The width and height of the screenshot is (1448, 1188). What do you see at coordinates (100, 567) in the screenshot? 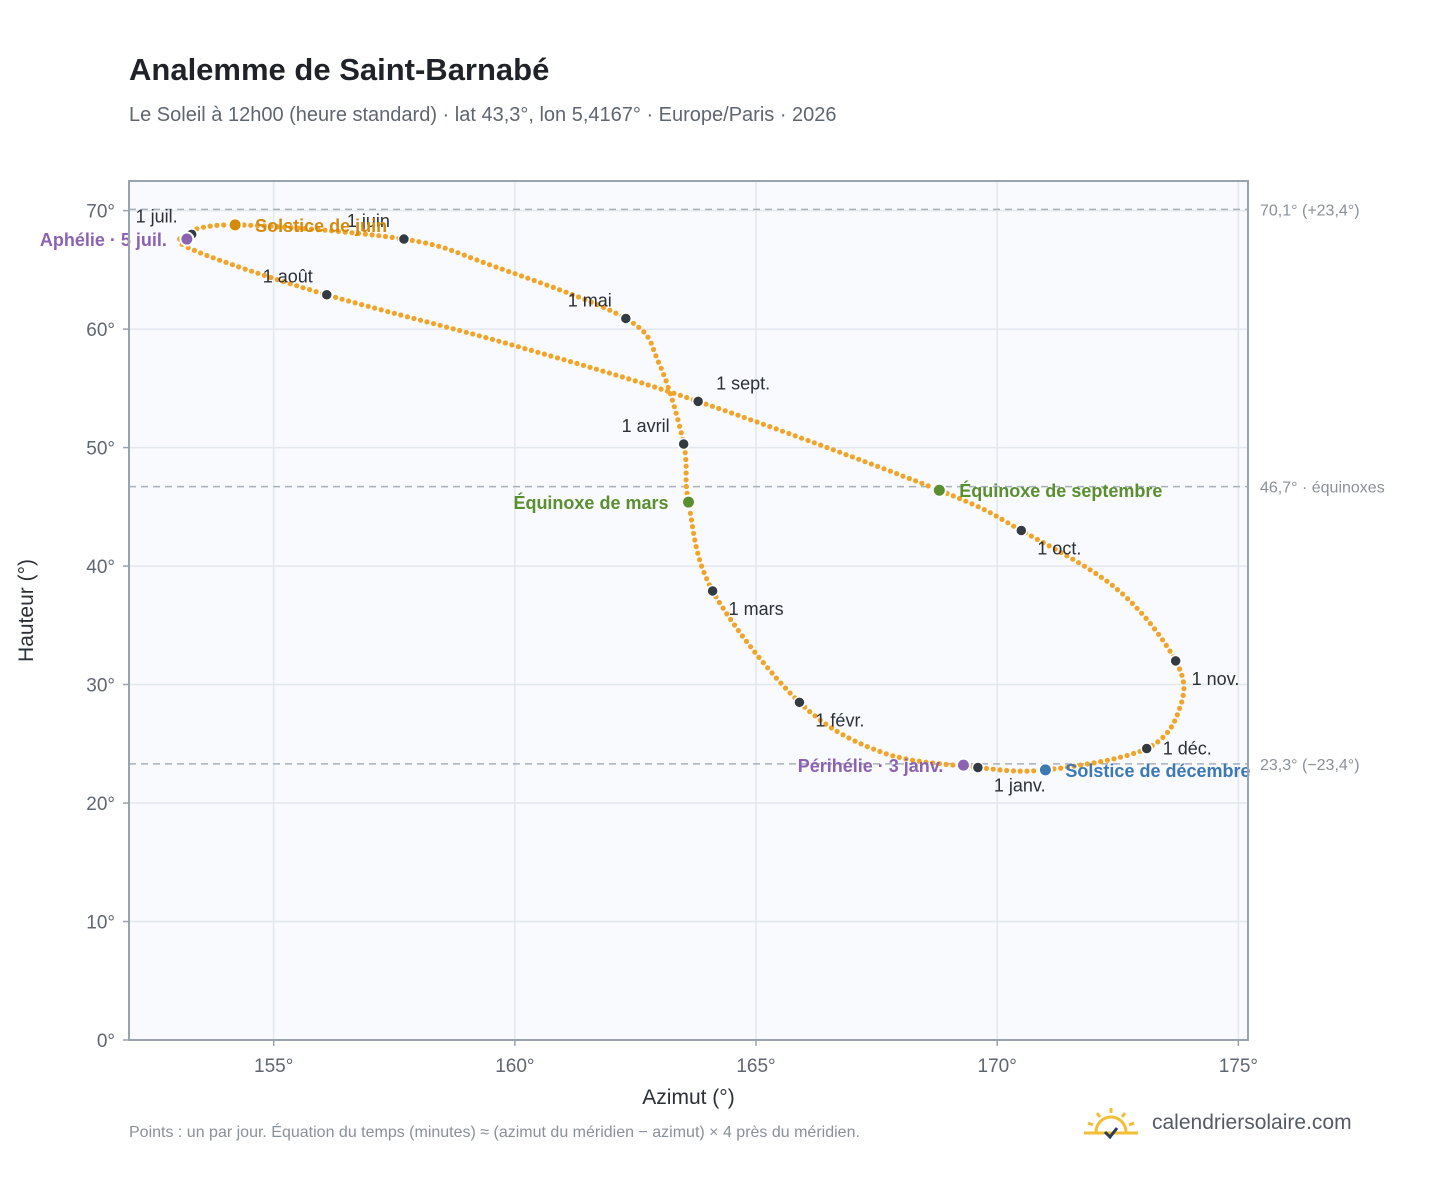
I see `y-tick-label: 40°` at bounding box center [100, 567].